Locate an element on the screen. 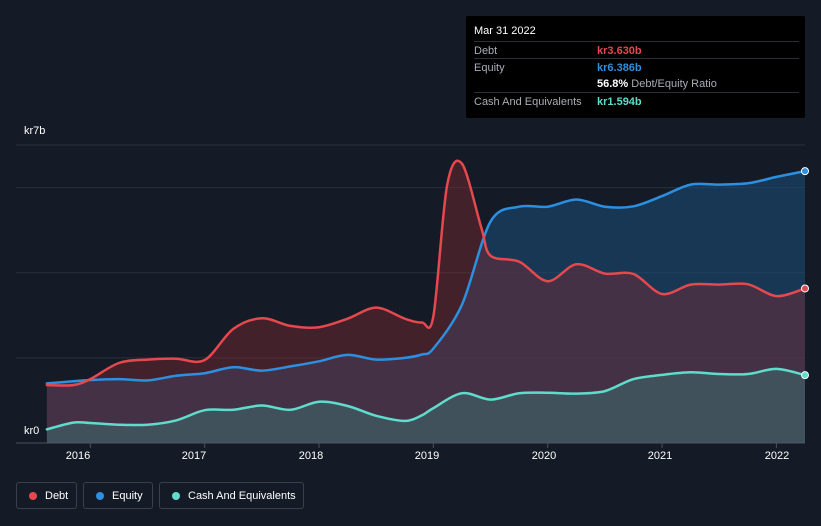  legend-item-debt: Debt is located at coordinates (46, 495).